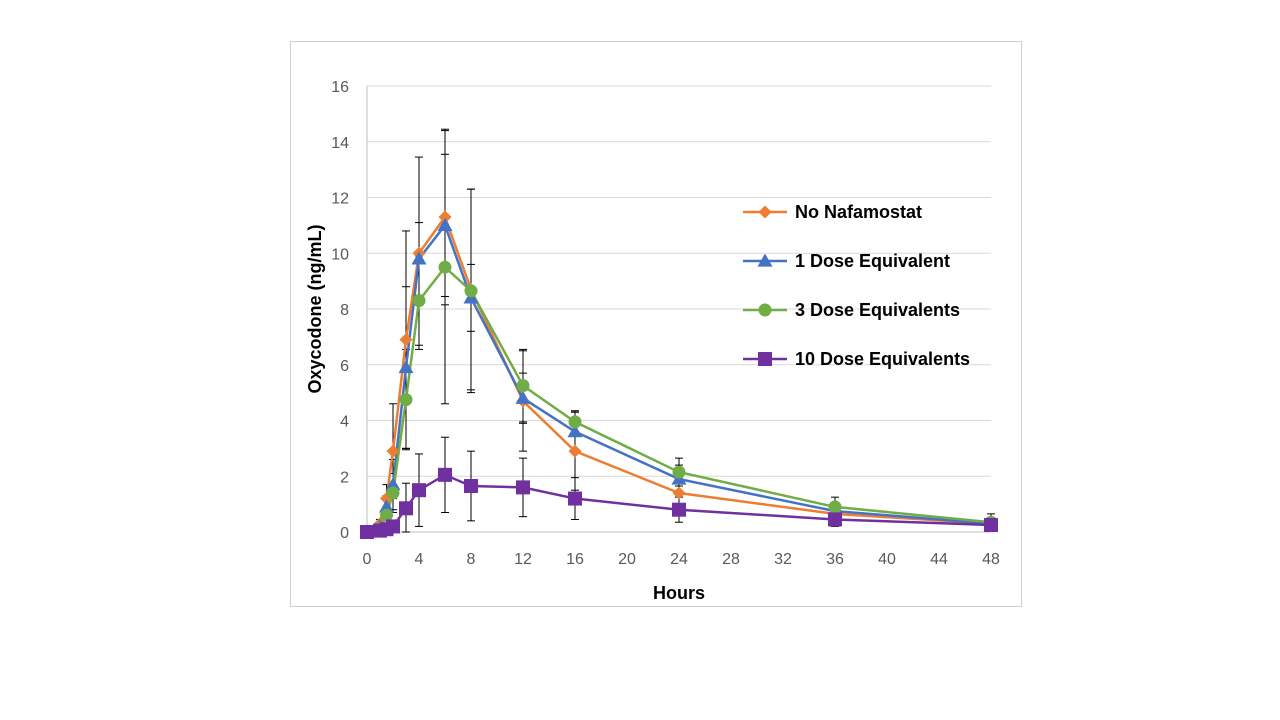  I want to click on x-tick-label: 40, so click(887, 559).